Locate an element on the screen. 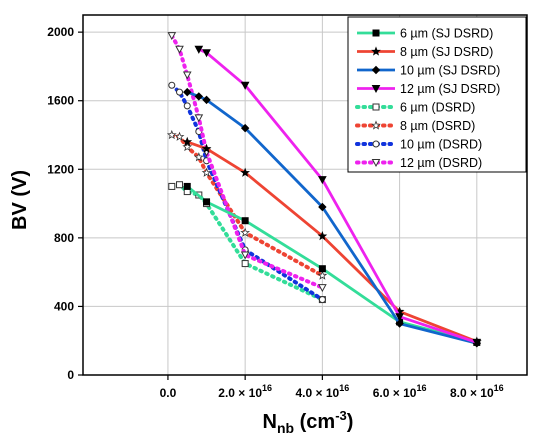  series-8-m-dsrd is located at coordinates (247, 204).